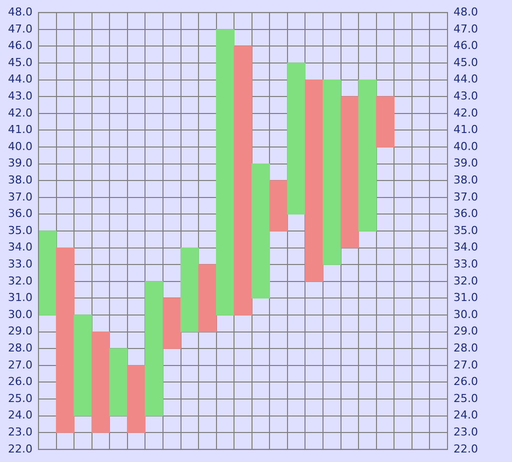 The image size is (512, 462). Describe the element at coordinates (20, 113) in the screenshot. I see `y-tick-label: 42.0` at that location.